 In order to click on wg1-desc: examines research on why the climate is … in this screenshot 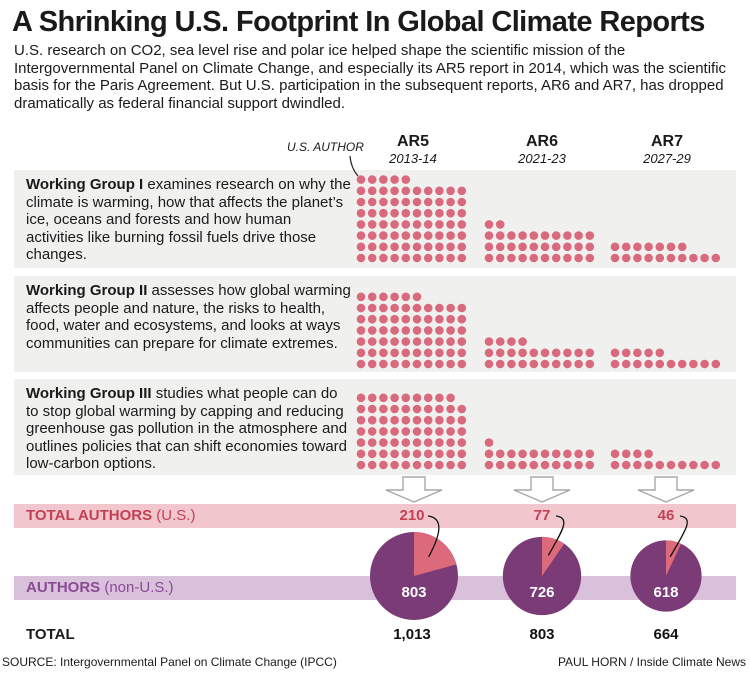, I will do `click(188, 220)`.